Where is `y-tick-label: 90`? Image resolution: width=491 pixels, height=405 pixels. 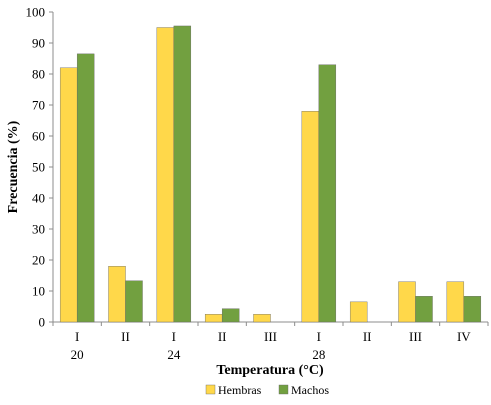 y-tick-label: 90 is located at coordinates (38, 43).